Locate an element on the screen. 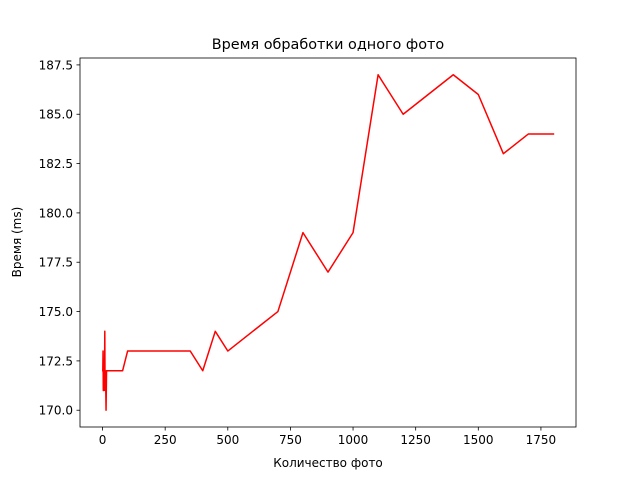  y-axis-label: Время (ms) is located at coordinates (17, 242).